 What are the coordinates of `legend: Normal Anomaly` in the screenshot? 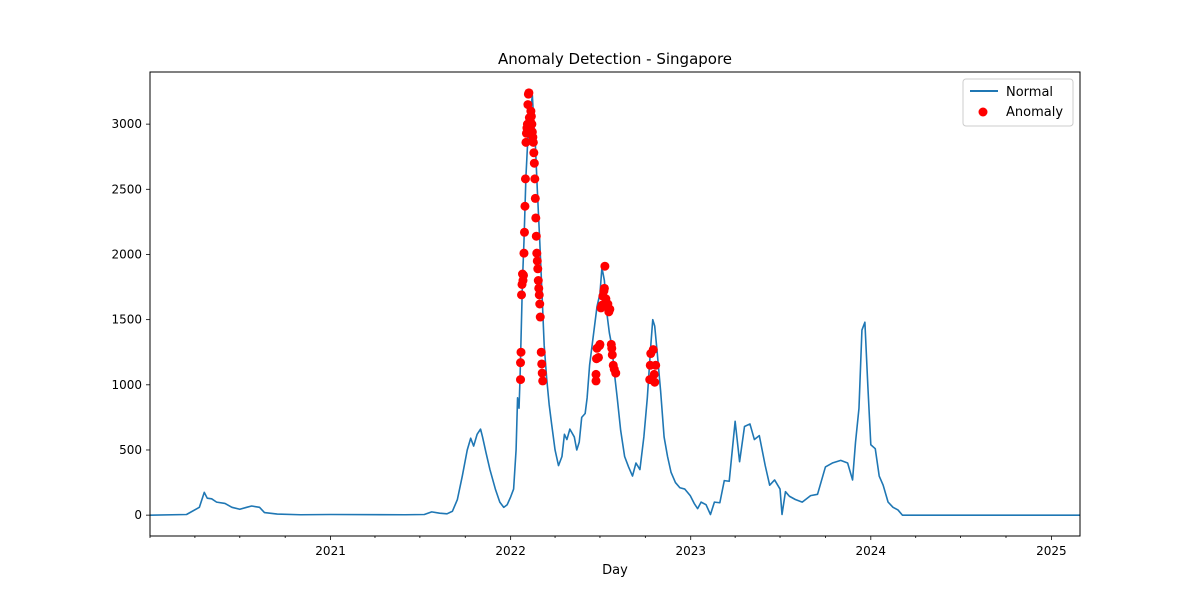 It's located at (1018, 102).